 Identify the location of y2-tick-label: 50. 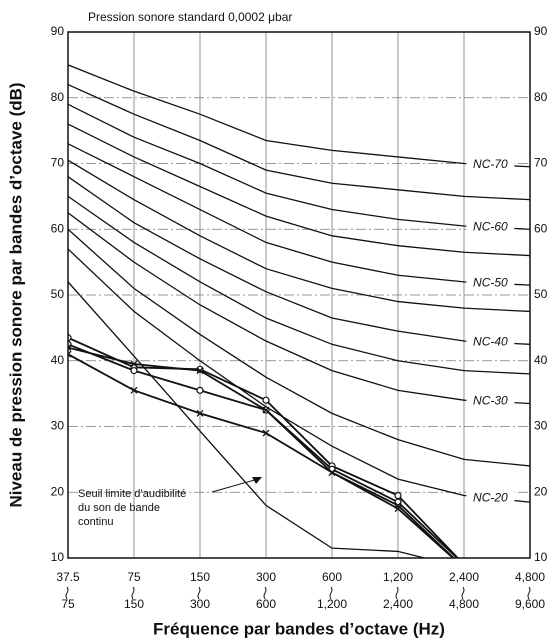
(541, 294).